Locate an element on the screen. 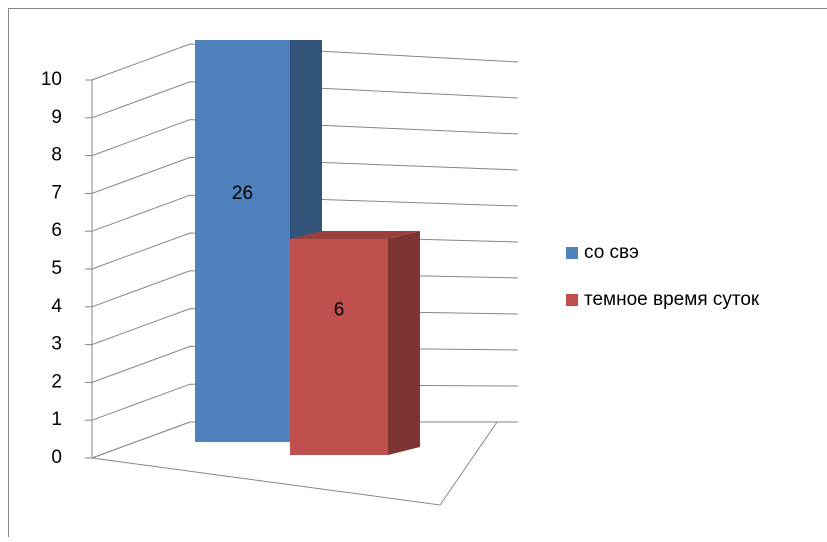 This screenshot has width=827, height=542. y-tick-label: 2 is located at coordinates (56, 381).